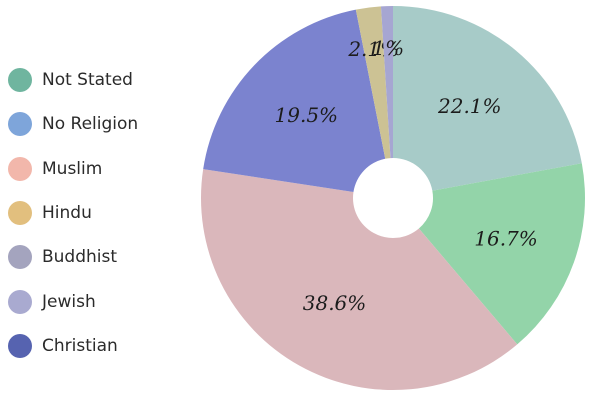  I want to click on legend-label: Hindu, so click(67, 213).